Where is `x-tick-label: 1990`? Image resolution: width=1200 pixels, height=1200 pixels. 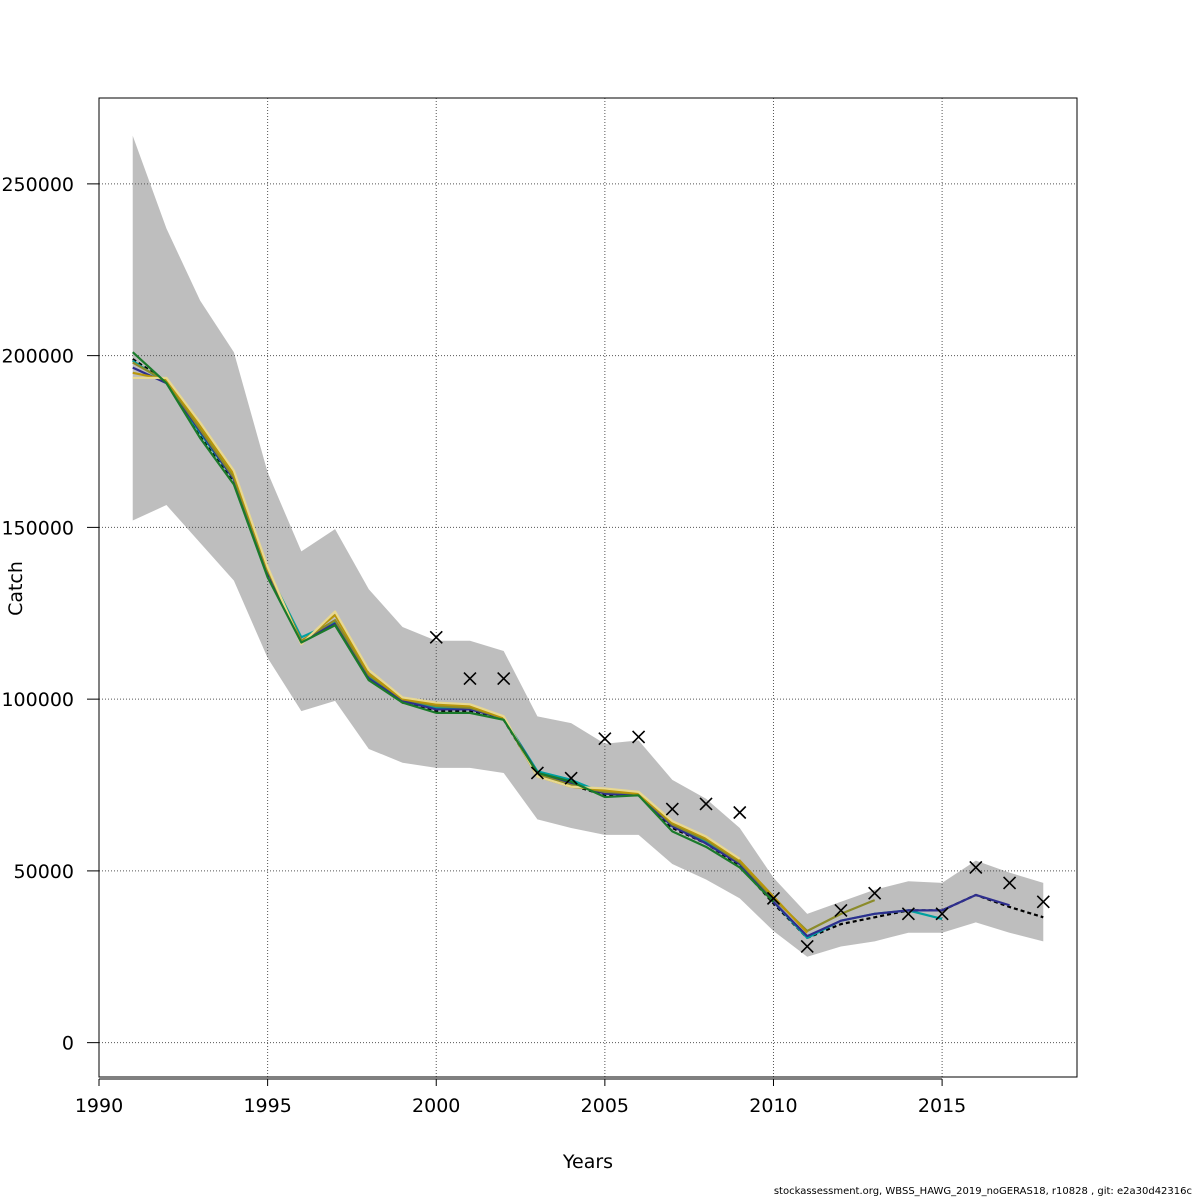
x-tick-label: 1990 is located at coordinates (99, 1106).